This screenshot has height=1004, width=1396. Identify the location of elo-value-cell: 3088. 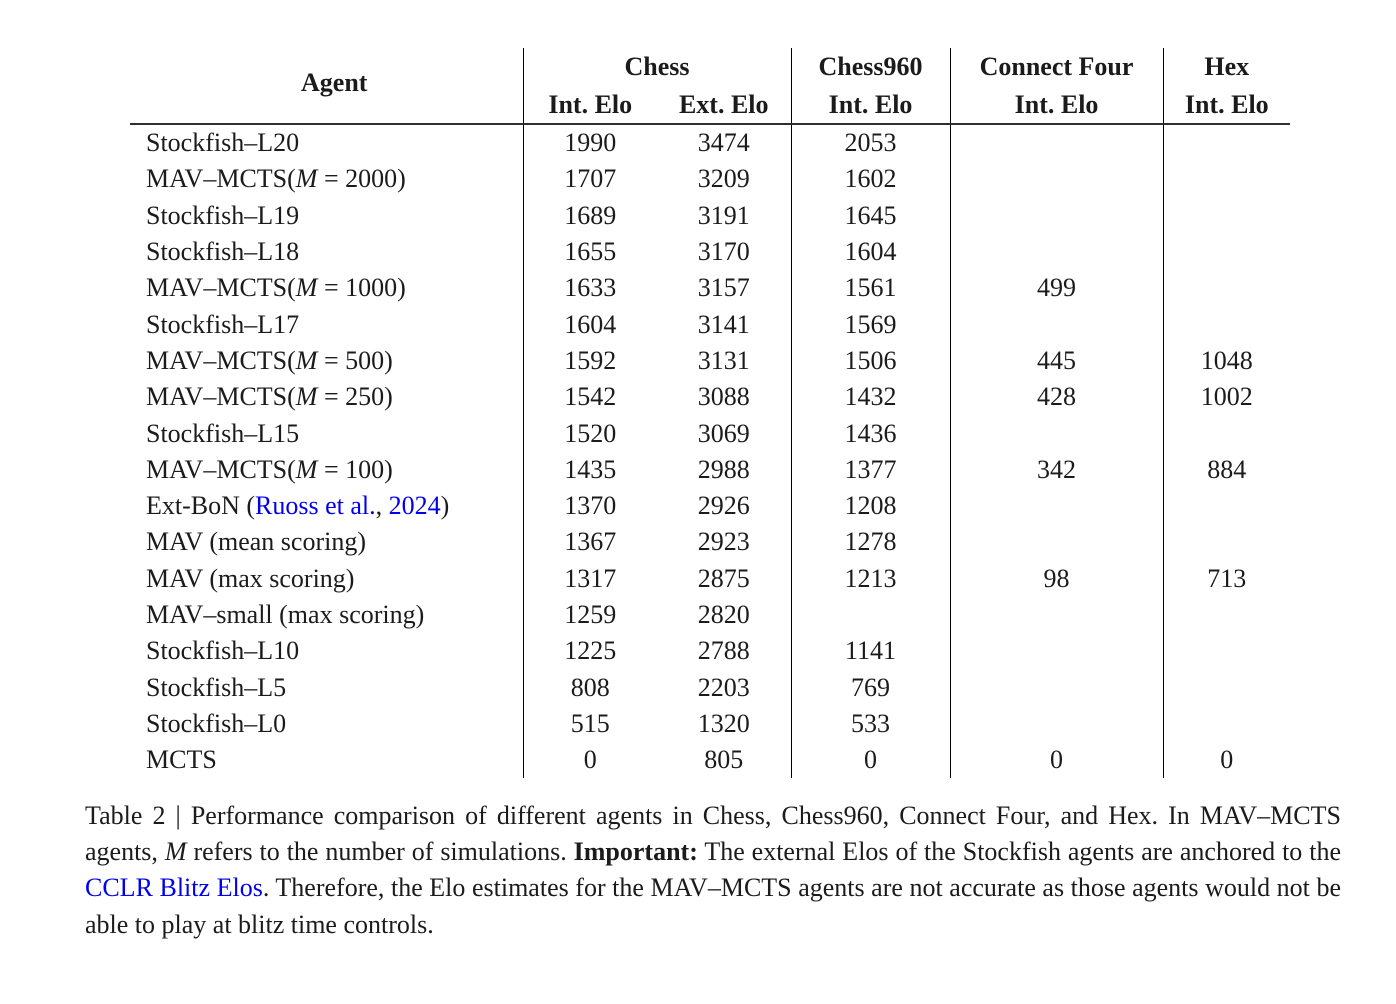
(723, 397).